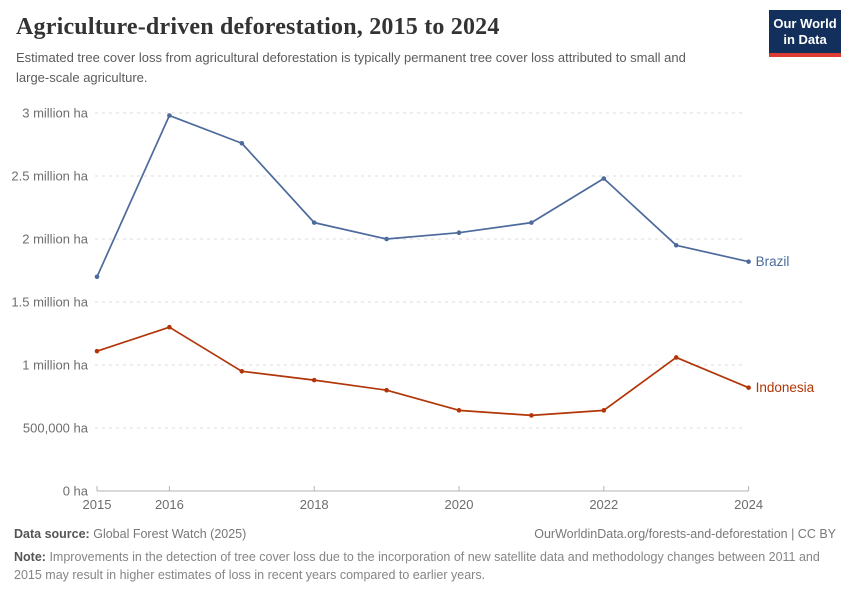 The image size is (850, 600). I want to click on y-axis-label: 1.5 million ha, so click(49, 302).